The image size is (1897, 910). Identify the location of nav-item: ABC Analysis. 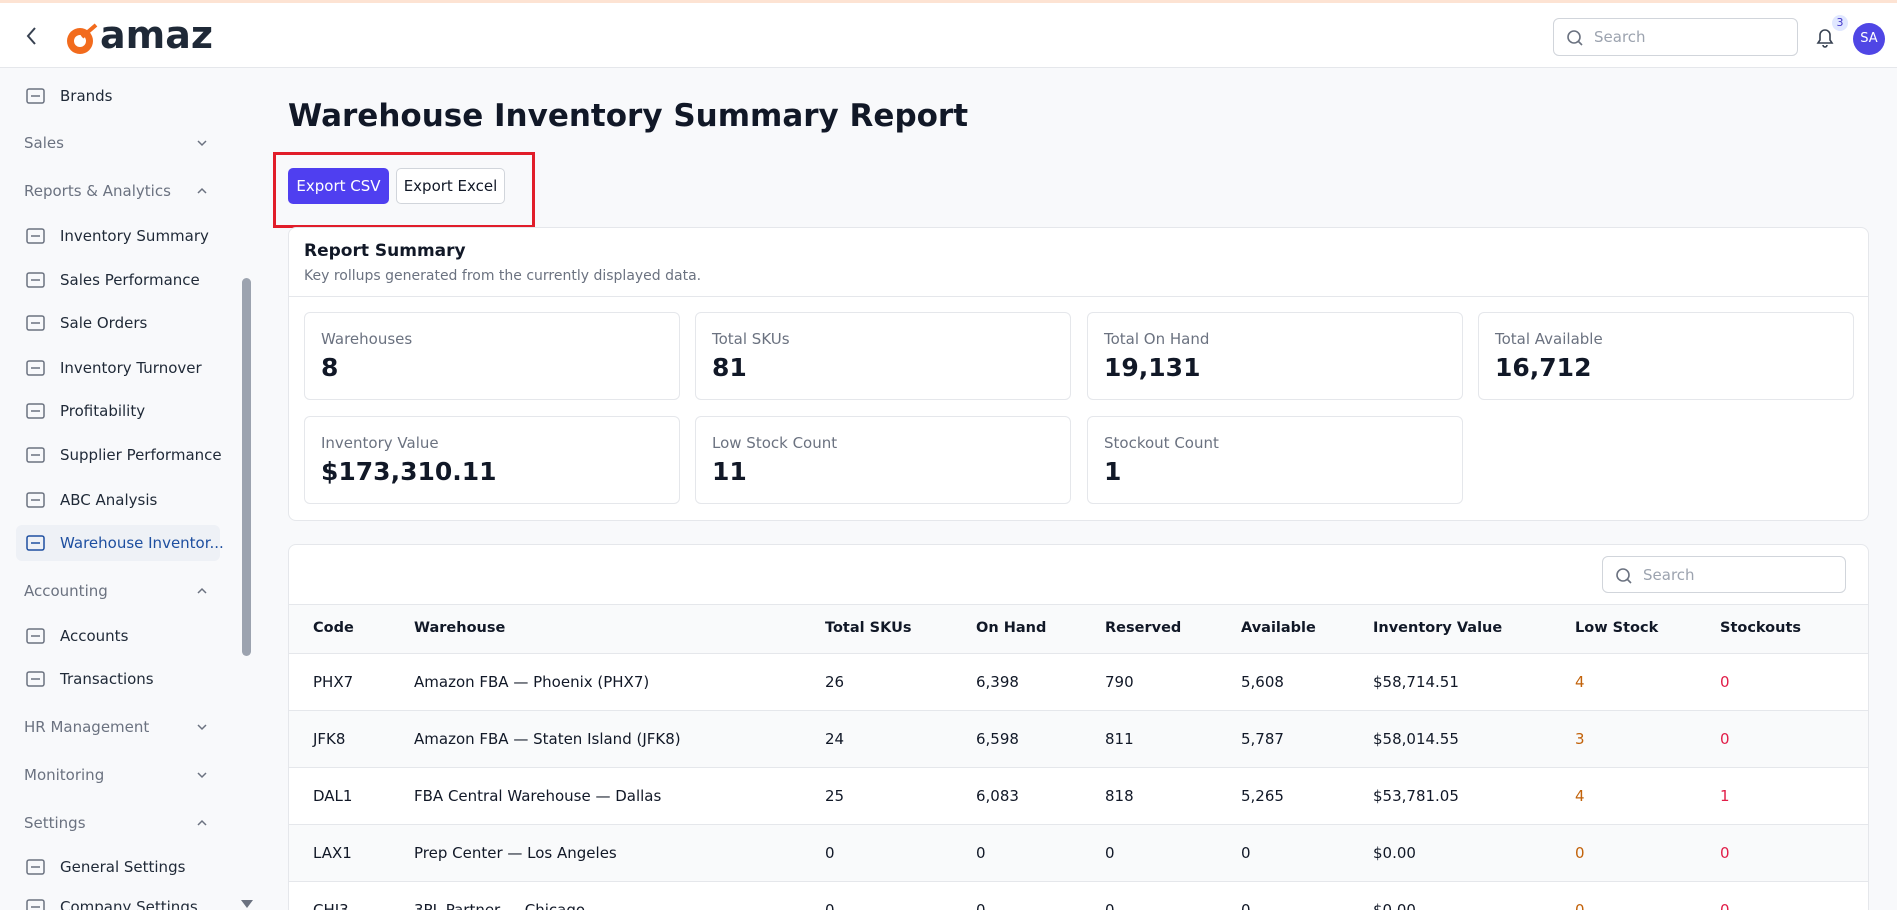
(109, 500).